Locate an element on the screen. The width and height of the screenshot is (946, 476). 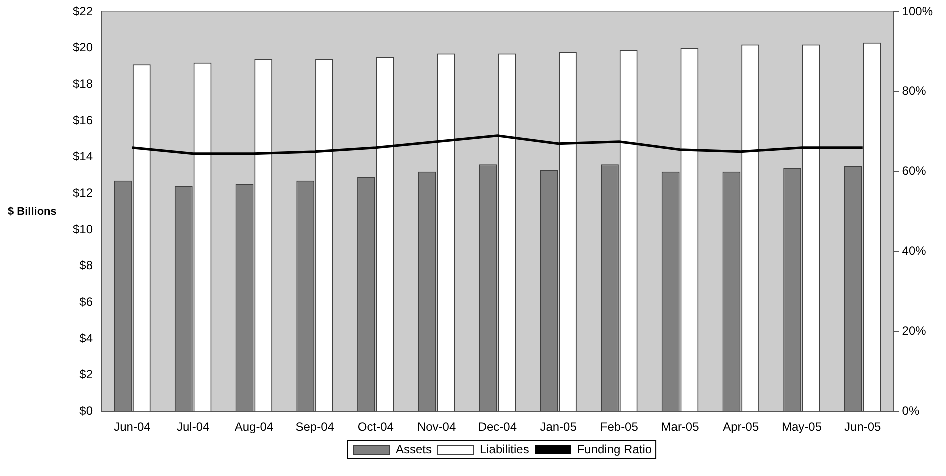
y-tick-label: $20 is located at coordinates (83, 47).